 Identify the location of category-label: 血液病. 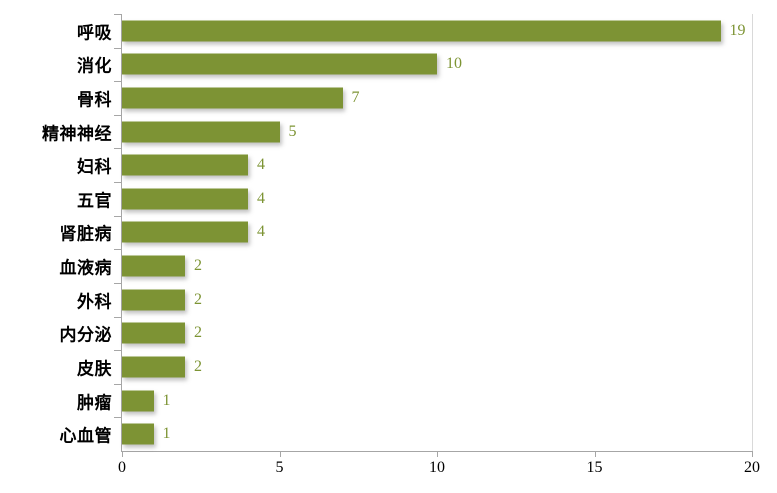
(85, 268).